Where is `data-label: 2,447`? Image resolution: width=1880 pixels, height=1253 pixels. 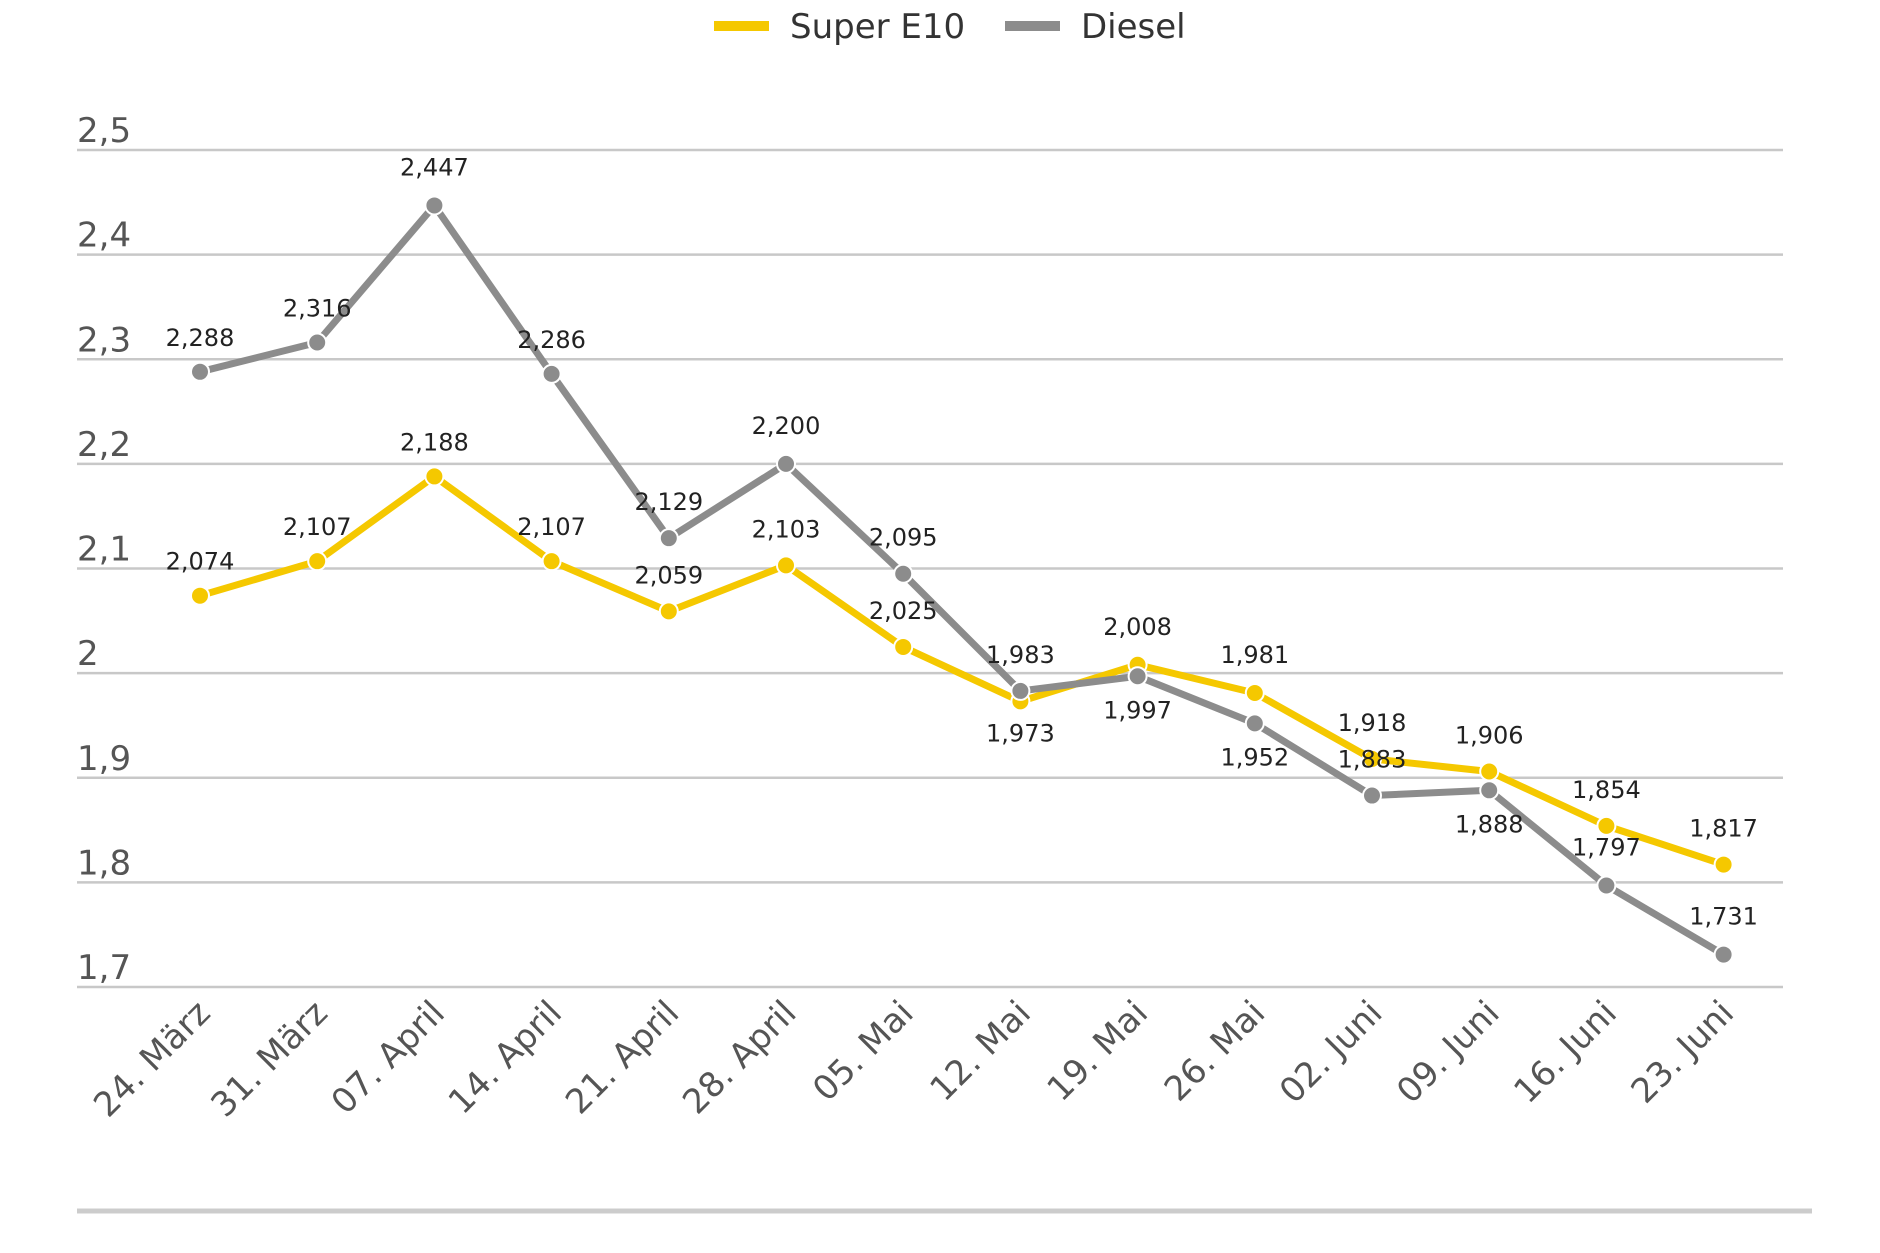
data-label: 2,447 is located at coordinates (434, 167).